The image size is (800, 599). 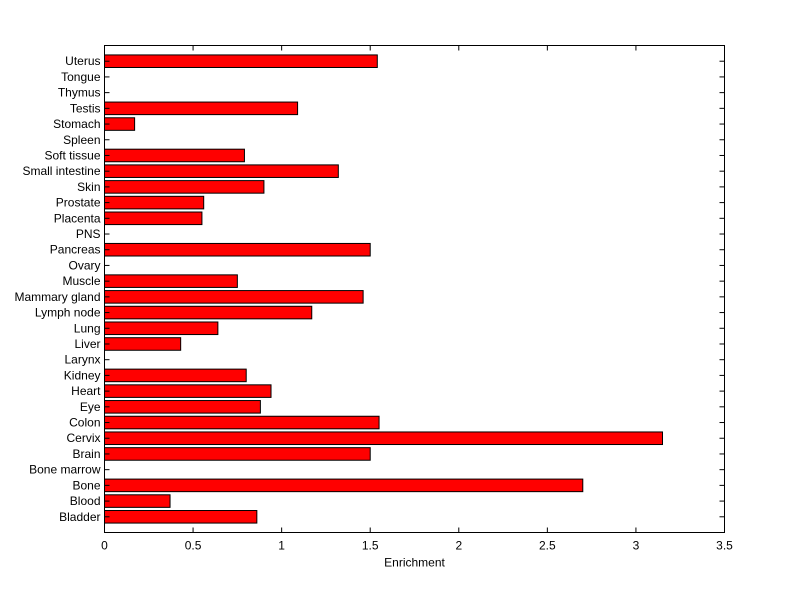 What do you see at coordinates (88, 234) in the screenshot?
I see `y-tick-label: PNS` at bounding box center [88, 234].